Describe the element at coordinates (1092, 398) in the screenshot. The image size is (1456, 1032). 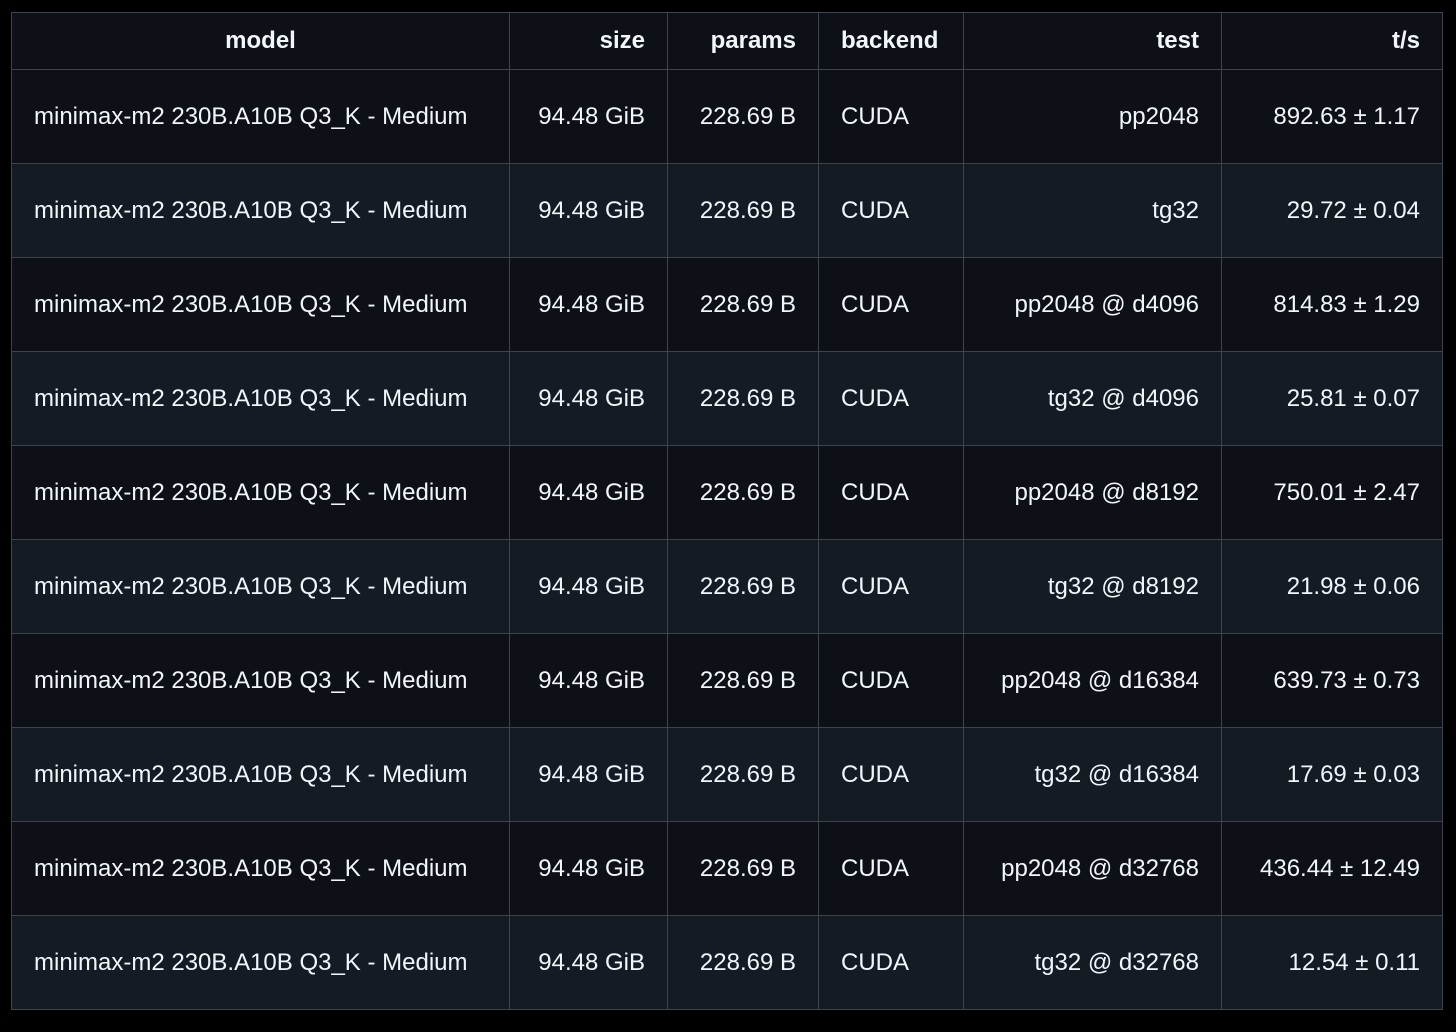
I see `cell-test: tg32 @ d4096` at that location.